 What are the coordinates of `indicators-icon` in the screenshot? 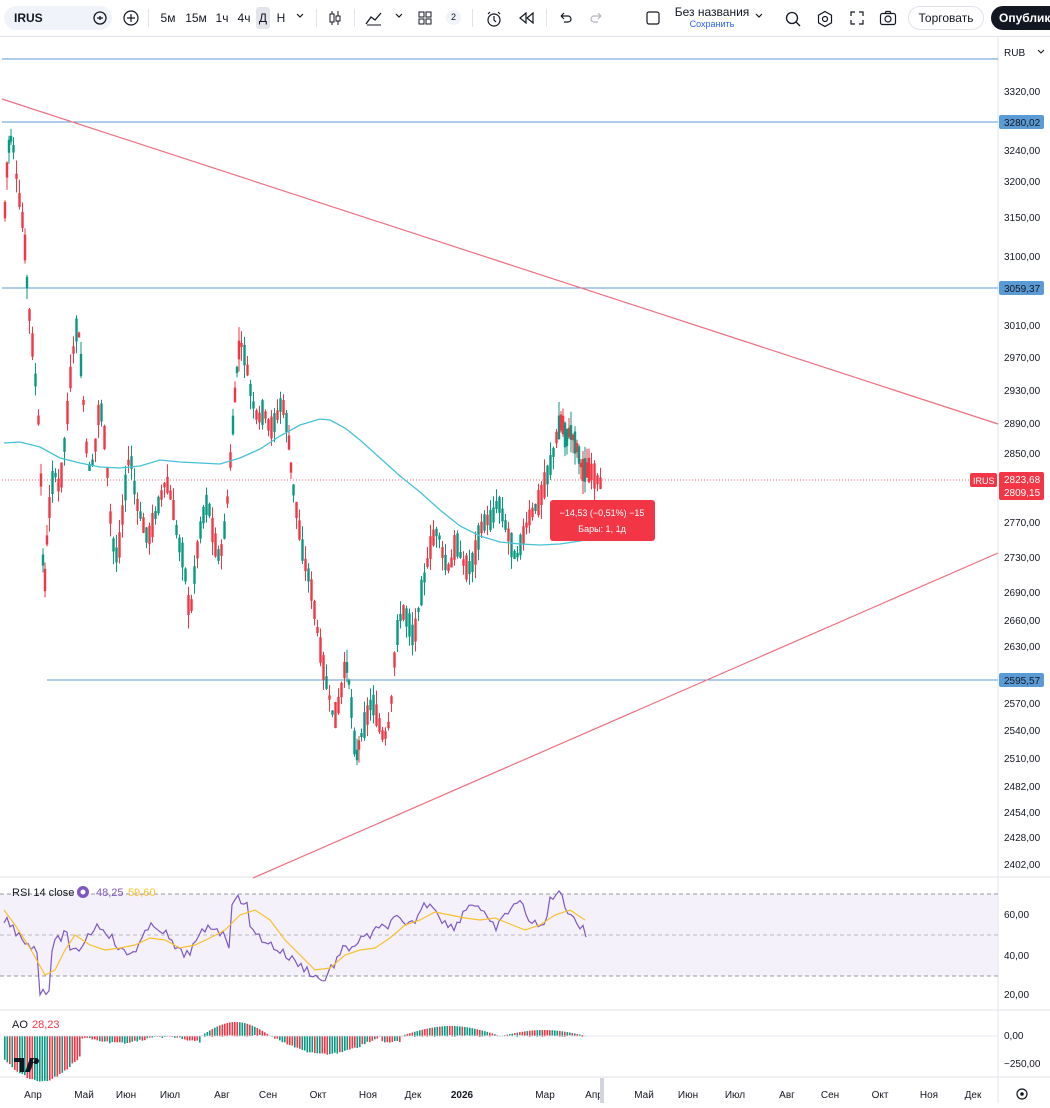 It's located at (374, 18).